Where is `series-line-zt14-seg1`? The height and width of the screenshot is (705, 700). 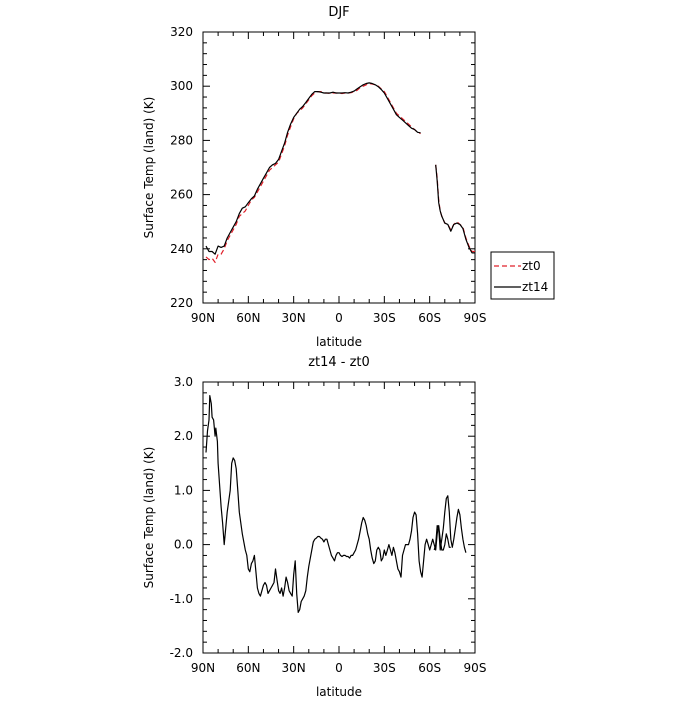 series-line-zt14-seg1 is located at coordinates (313, 168).